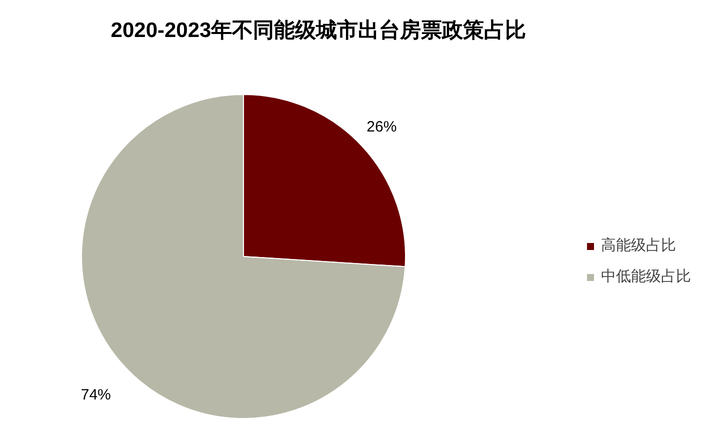 This screenshot has height=436, width=723. What do you see at coordinates (95, 395) in the screenshot?
I see `data-label: 74%` at bounding box center [95, 395].